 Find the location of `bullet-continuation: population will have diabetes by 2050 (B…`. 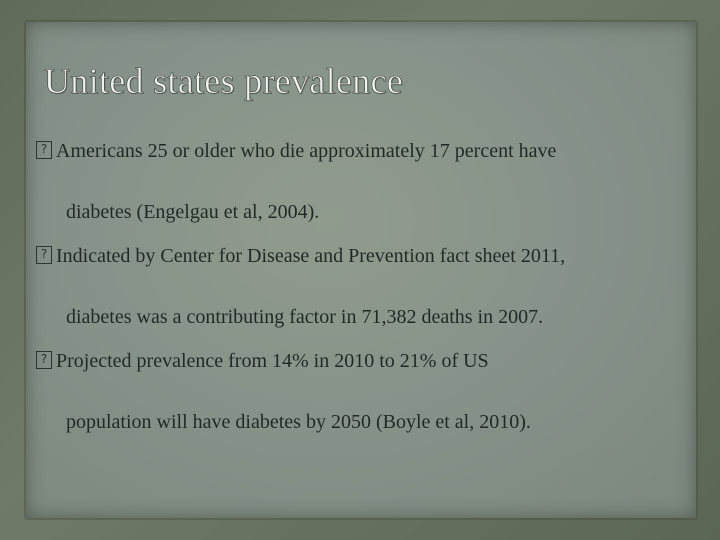

bullet-continuation: population will have diabetes by 2050 (B… is located at coordinates (298, 422).